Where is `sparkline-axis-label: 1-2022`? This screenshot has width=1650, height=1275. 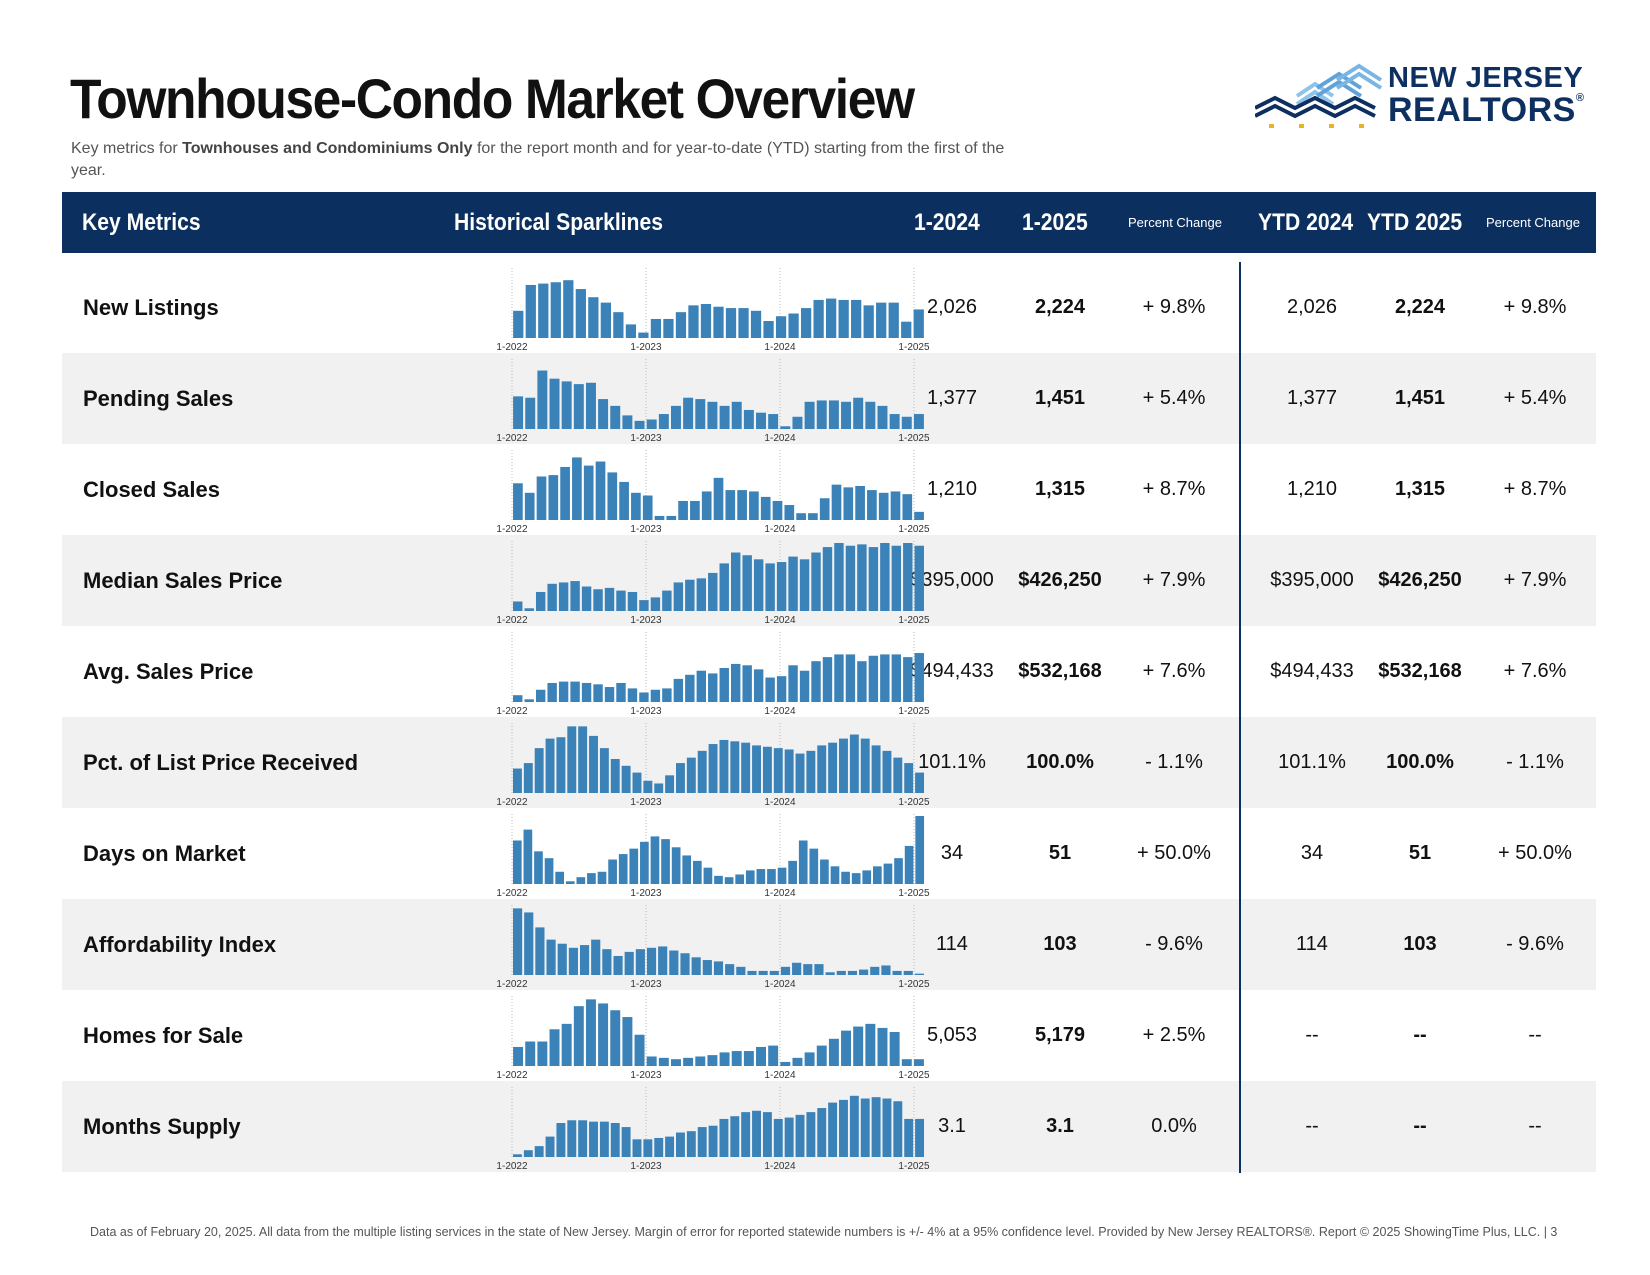 sparkline-axis-label: 1-2022 is located at coordinates (512, 620).